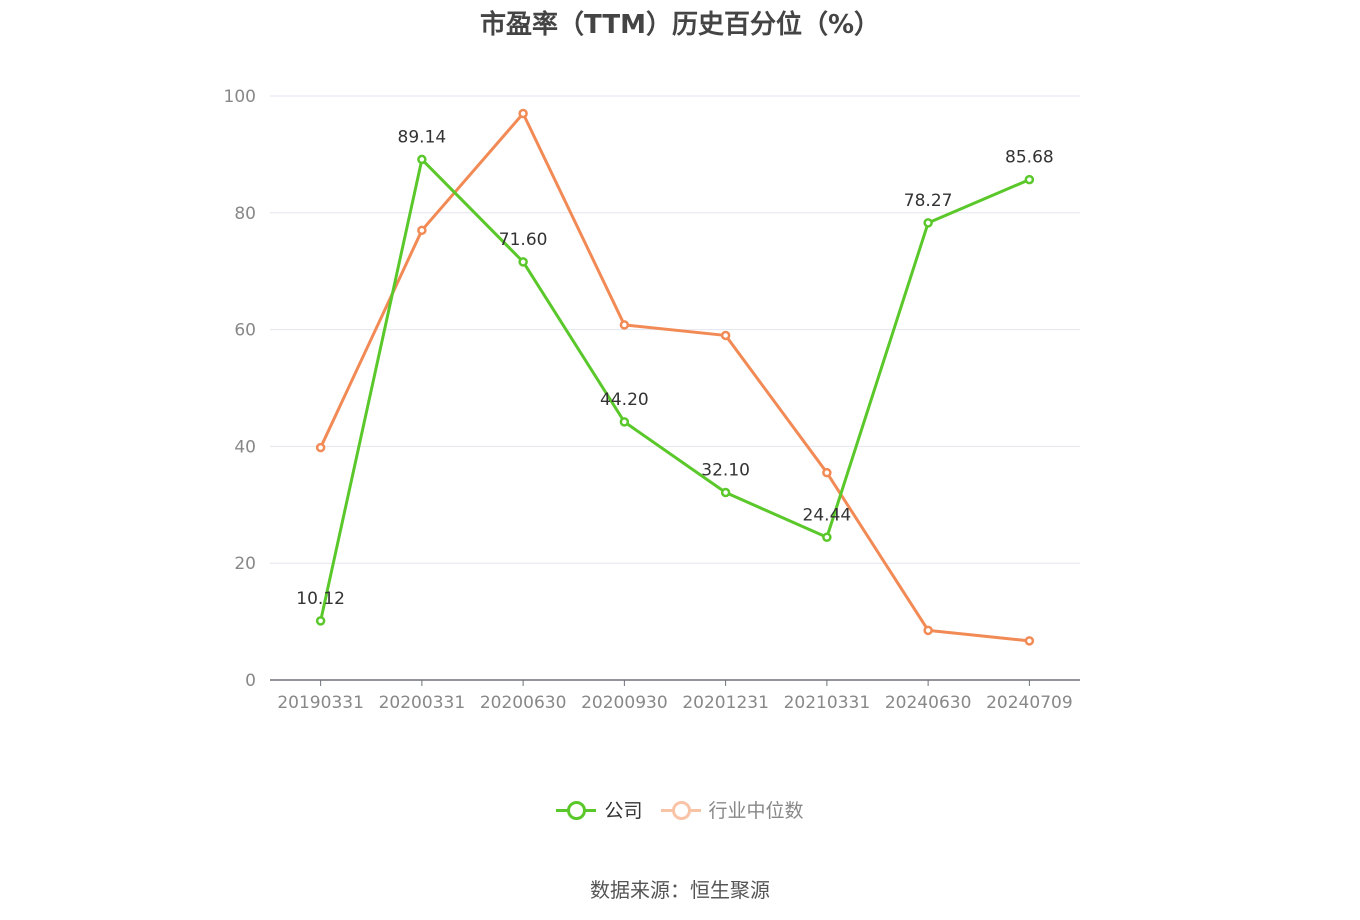 This screenshot has height=920, width=1360. What do you see at coordinates (422, 137) in the screenshot?
I see `data-label-company: 89.14` at bounding box center [422, 137].